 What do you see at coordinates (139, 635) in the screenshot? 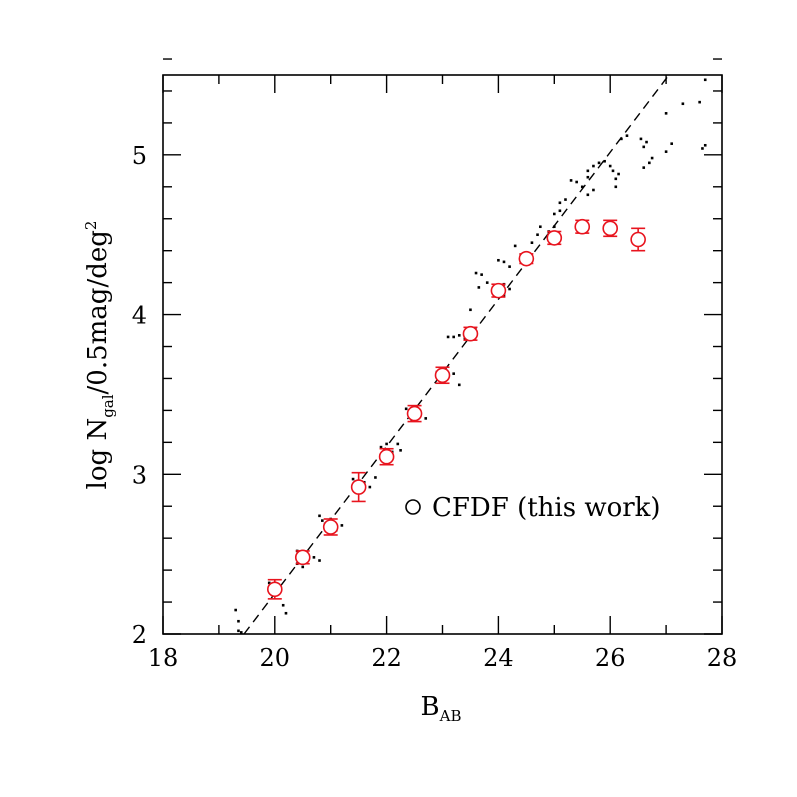
I see `y-tick-label: 2` at bounding box center [139, 635].